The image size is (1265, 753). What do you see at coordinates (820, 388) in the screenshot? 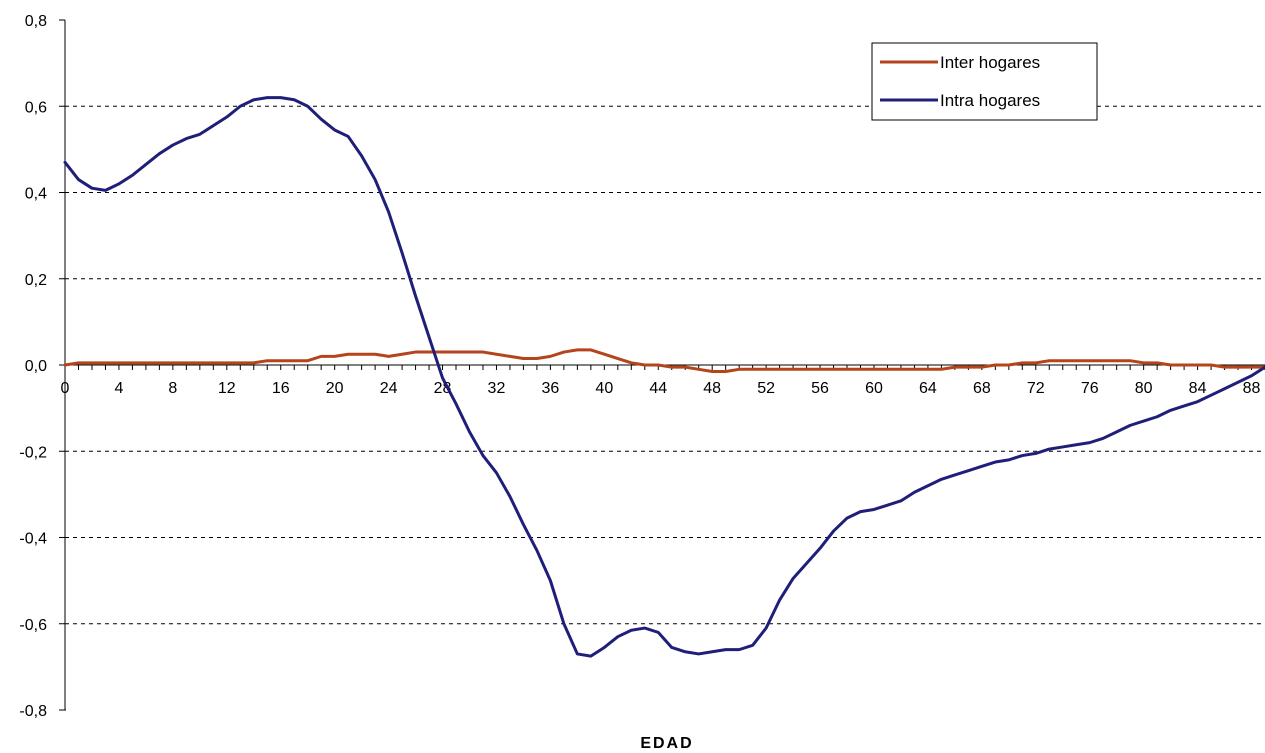
I see `x-tick-label: 56` at bounding box center [820, 388].